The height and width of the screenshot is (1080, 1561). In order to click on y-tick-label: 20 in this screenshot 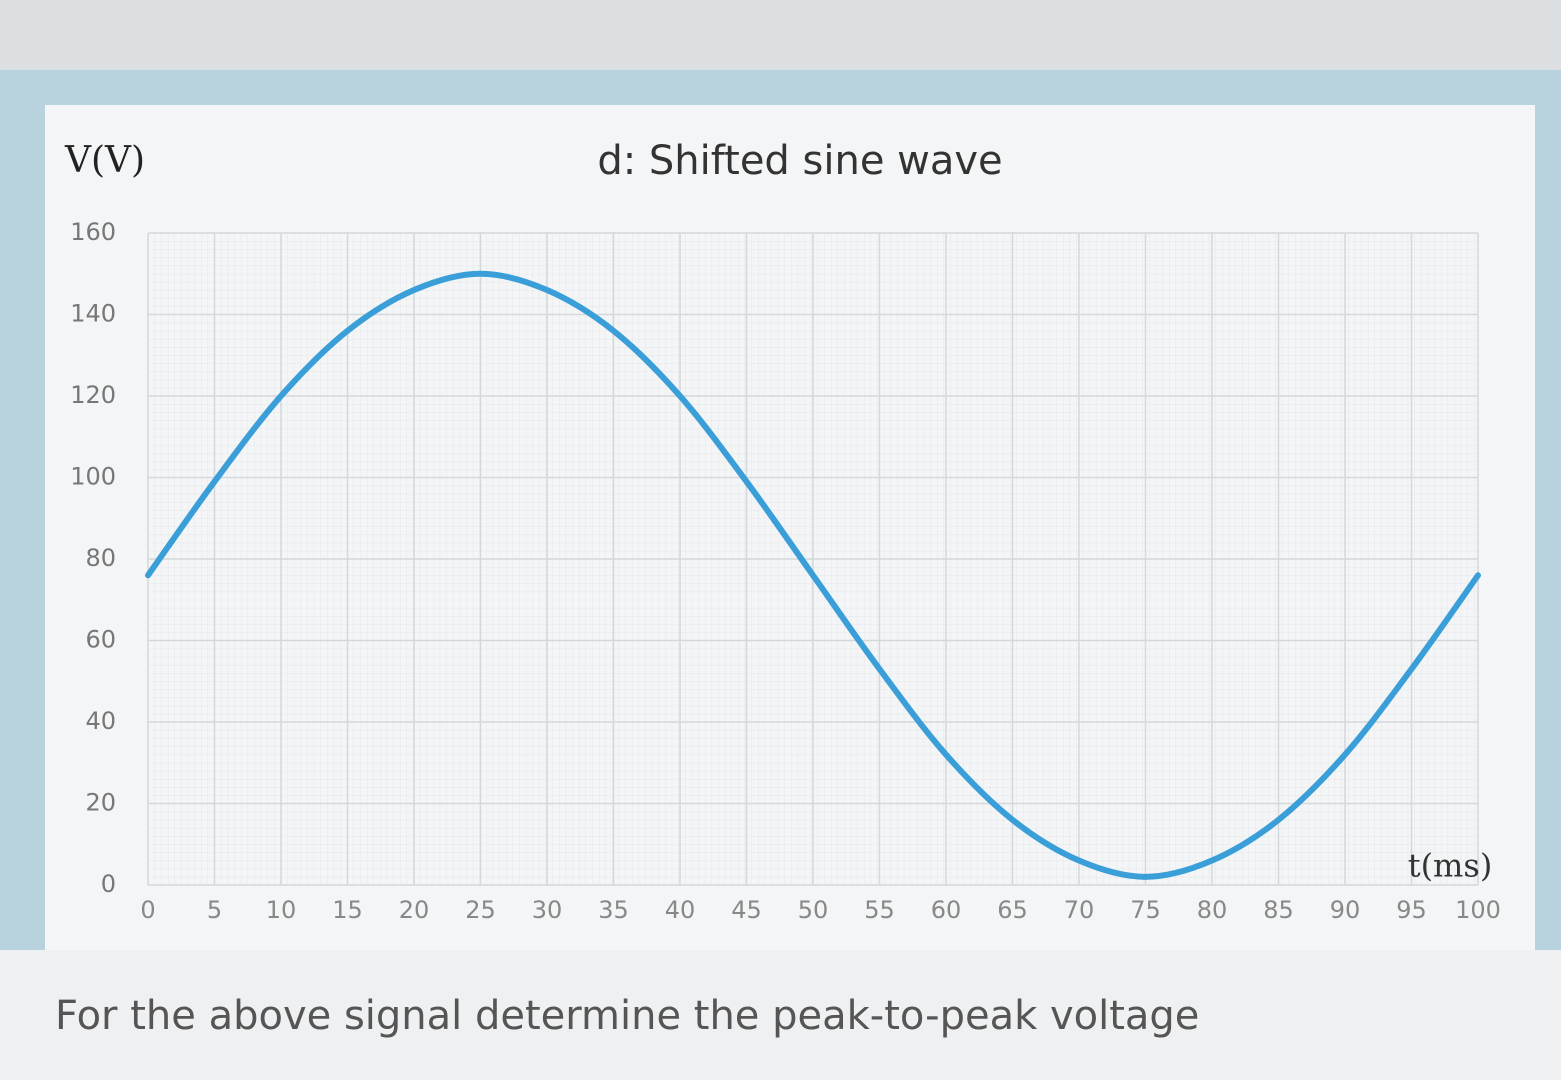, I will do `click(100, 803)`.